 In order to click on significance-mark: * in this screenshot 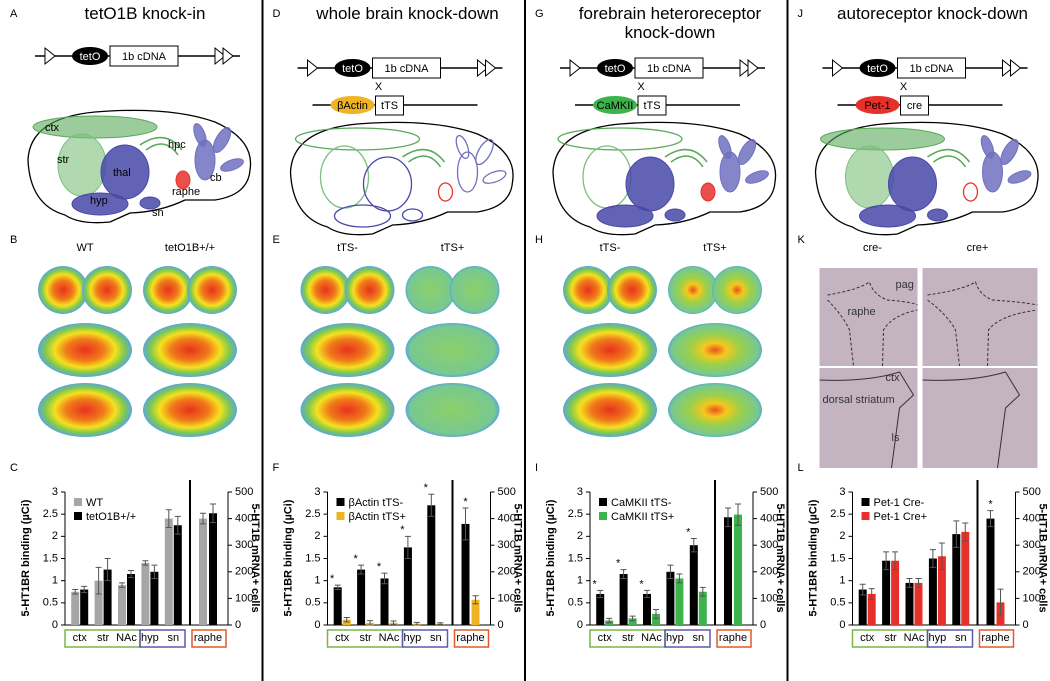, I will do `click(465, 502)`.